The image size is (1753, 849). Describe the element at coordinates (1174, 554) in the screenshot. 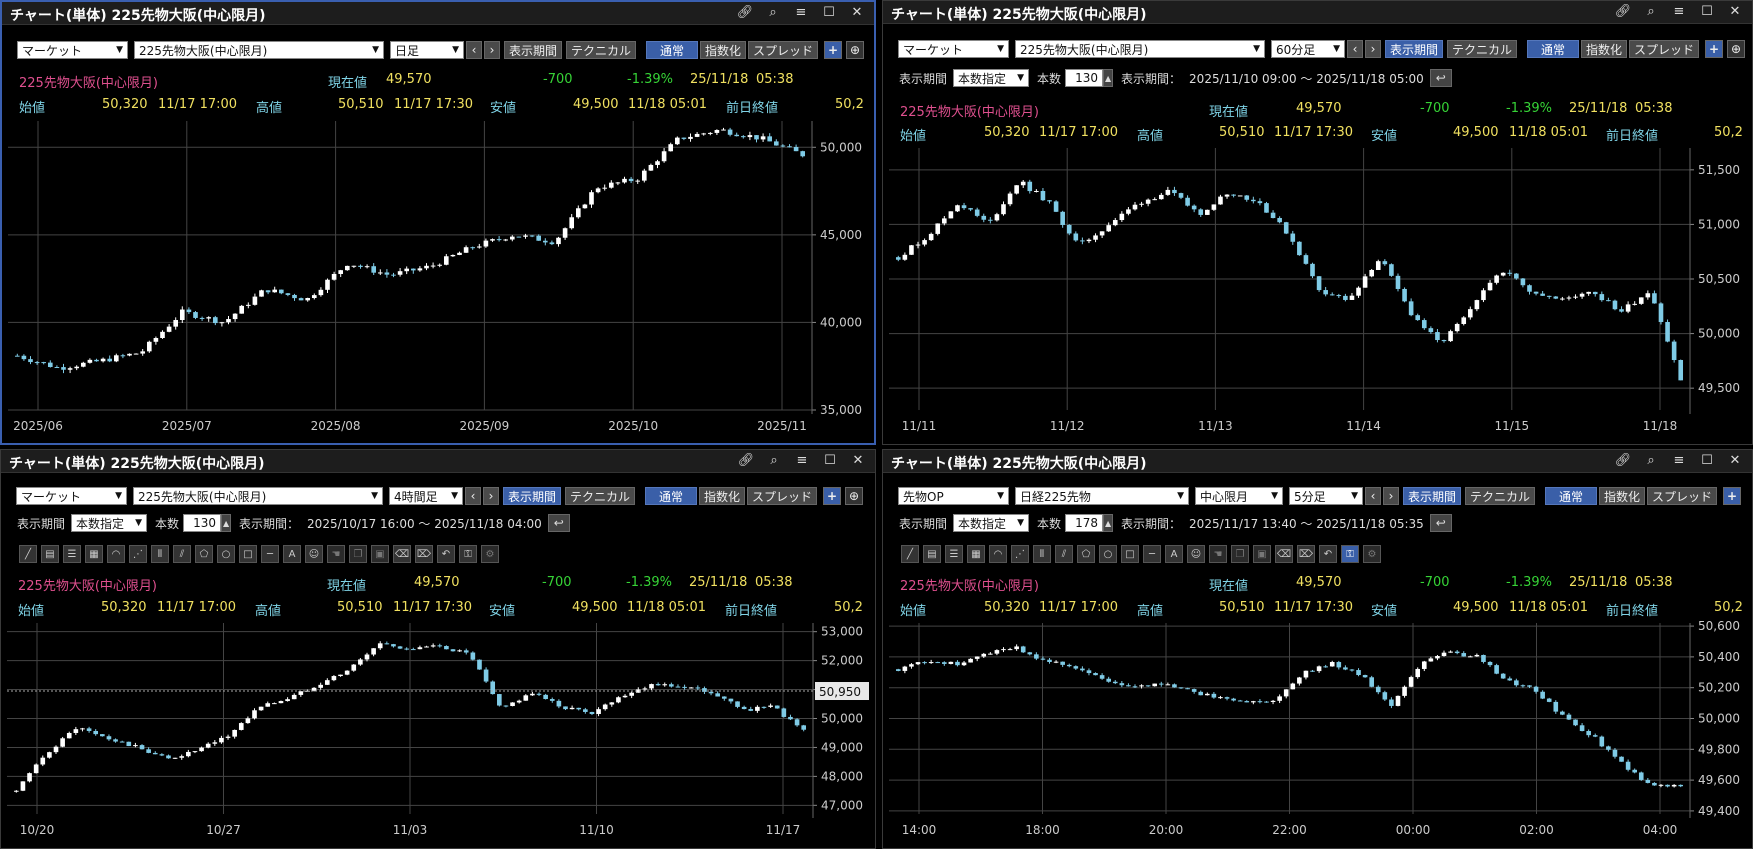

I see `text-tool-icon: A` at that location.